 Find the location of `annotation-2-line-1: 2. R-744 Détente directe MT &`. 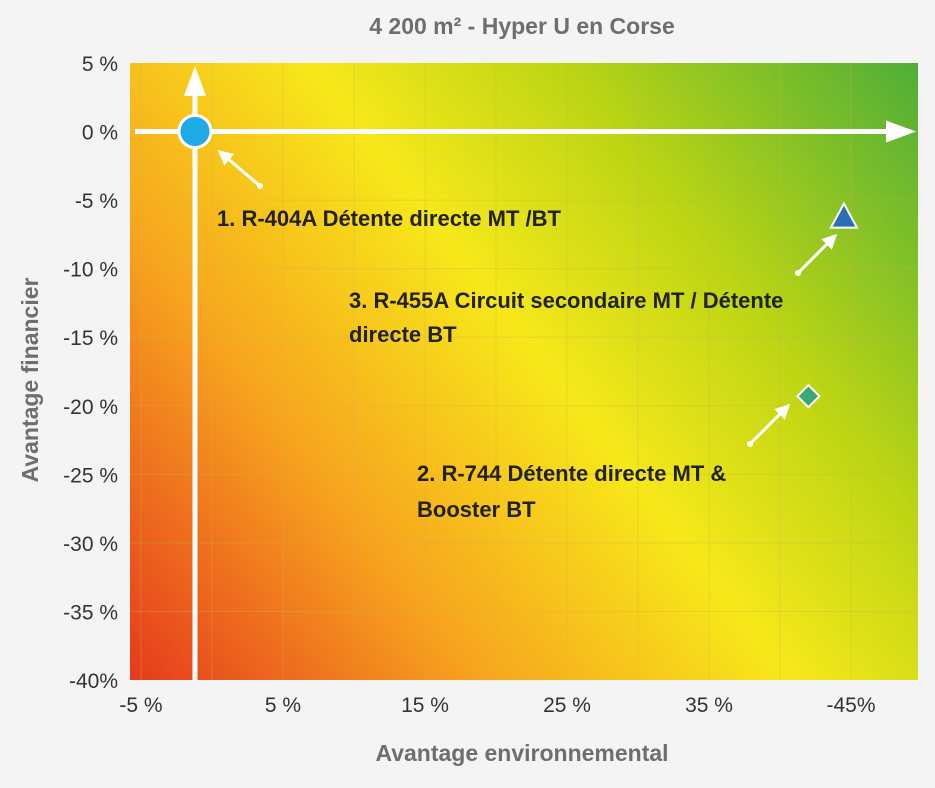

annotation-2-line-1: 2. R-744 Détente directe MT & is located at coordinates (571, 473).